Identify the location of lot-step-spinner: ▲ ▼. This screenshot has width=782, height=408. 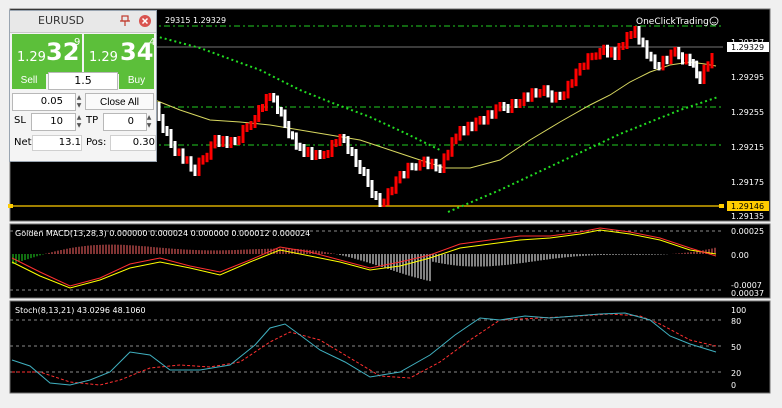
(79, 101).